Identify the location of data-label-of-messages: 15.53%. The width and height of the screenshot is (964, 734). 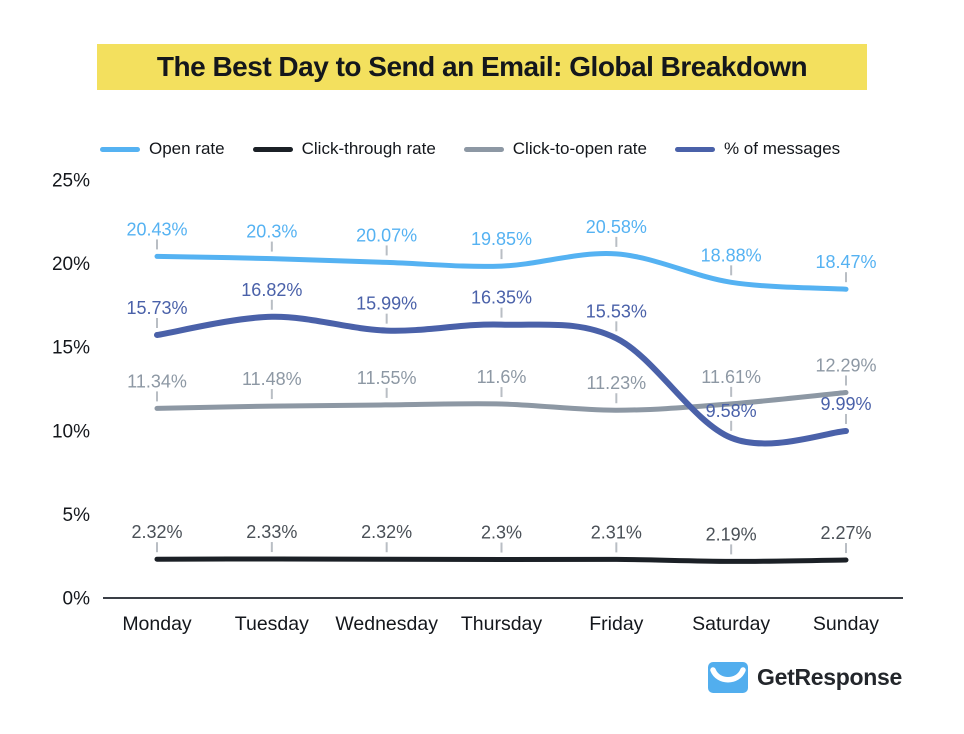
(616, 311).